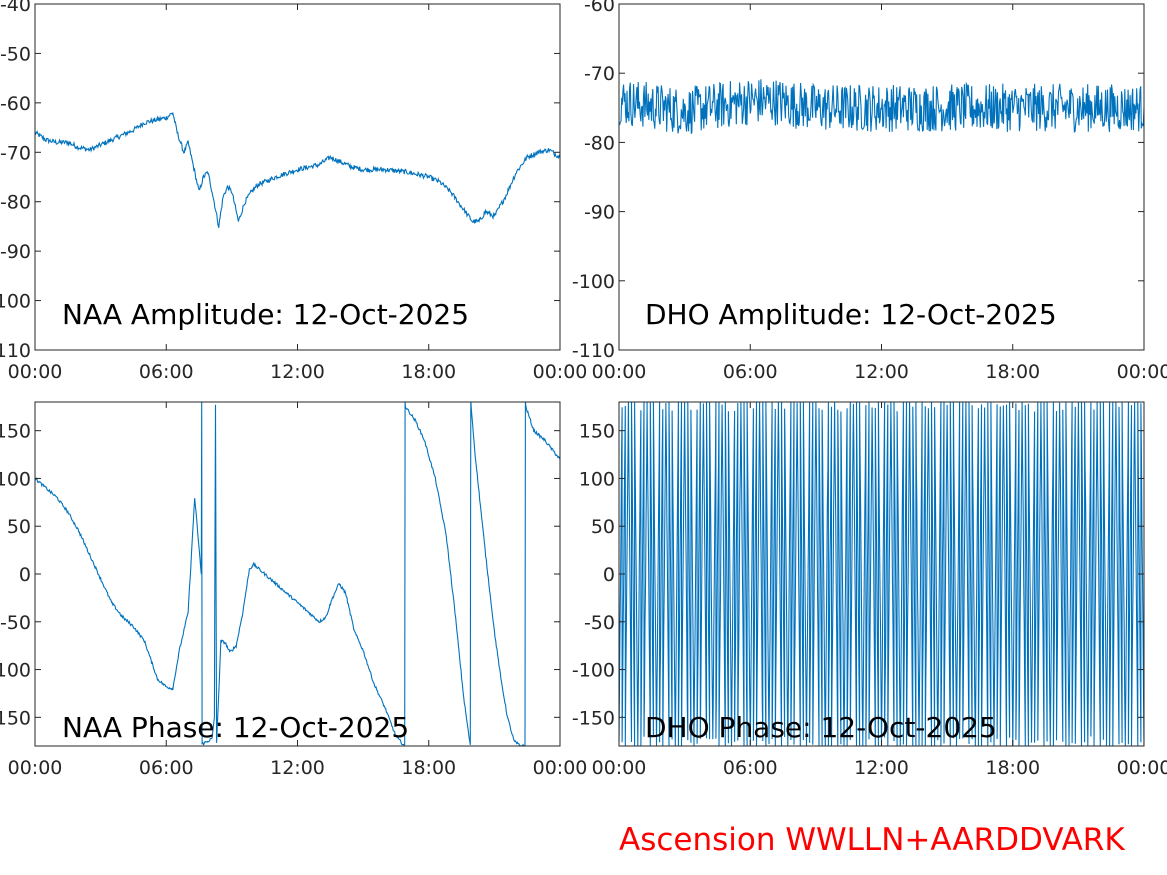  Describe the element at coordinates (872, 840) in the screenshot. I see `station-label: Ascension WWLLN+AARDDVARK` at that location.